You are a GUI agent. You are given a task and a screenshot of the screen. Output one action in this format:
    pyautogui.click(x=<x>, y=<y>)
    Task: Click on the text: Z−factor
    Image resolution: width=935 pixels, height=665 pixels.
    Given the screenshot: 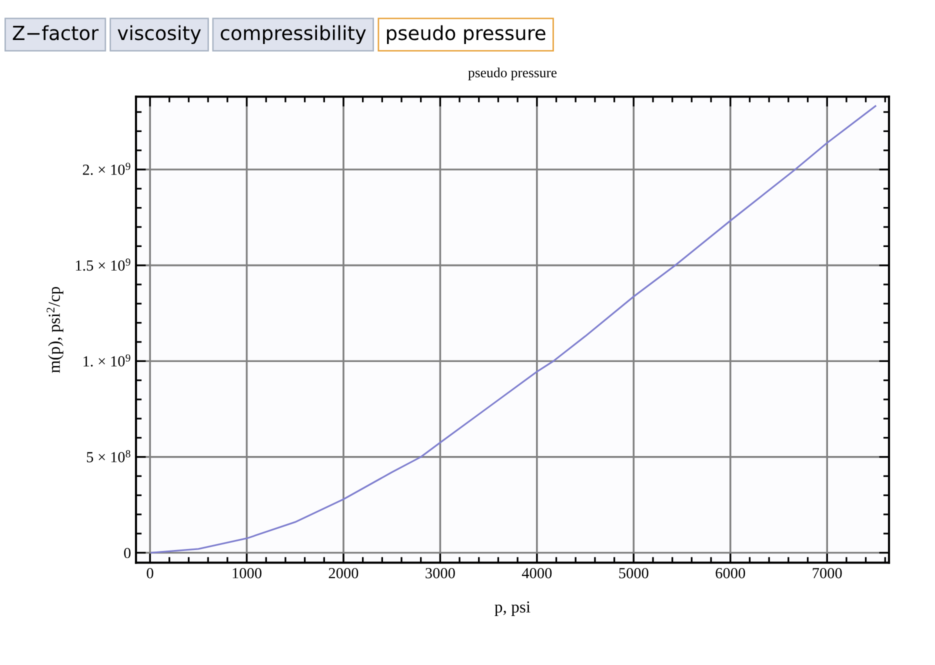 What is the action you would take?
    pyautogui.click(x=55, y=32)
    